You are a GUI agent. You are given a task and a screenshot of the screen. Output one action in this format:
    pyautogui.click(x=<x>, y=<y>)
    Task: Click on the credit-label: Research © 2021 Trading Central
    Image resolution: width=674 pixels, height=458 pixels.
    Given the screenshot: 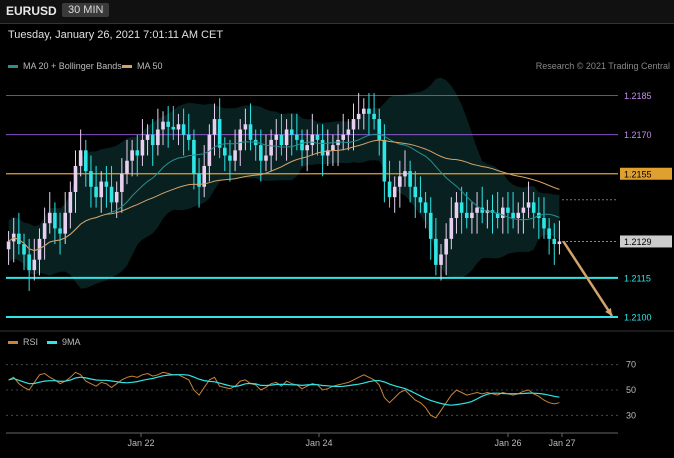 What is the action you would take?
    pyautogui.click(x=602, y=66)
    